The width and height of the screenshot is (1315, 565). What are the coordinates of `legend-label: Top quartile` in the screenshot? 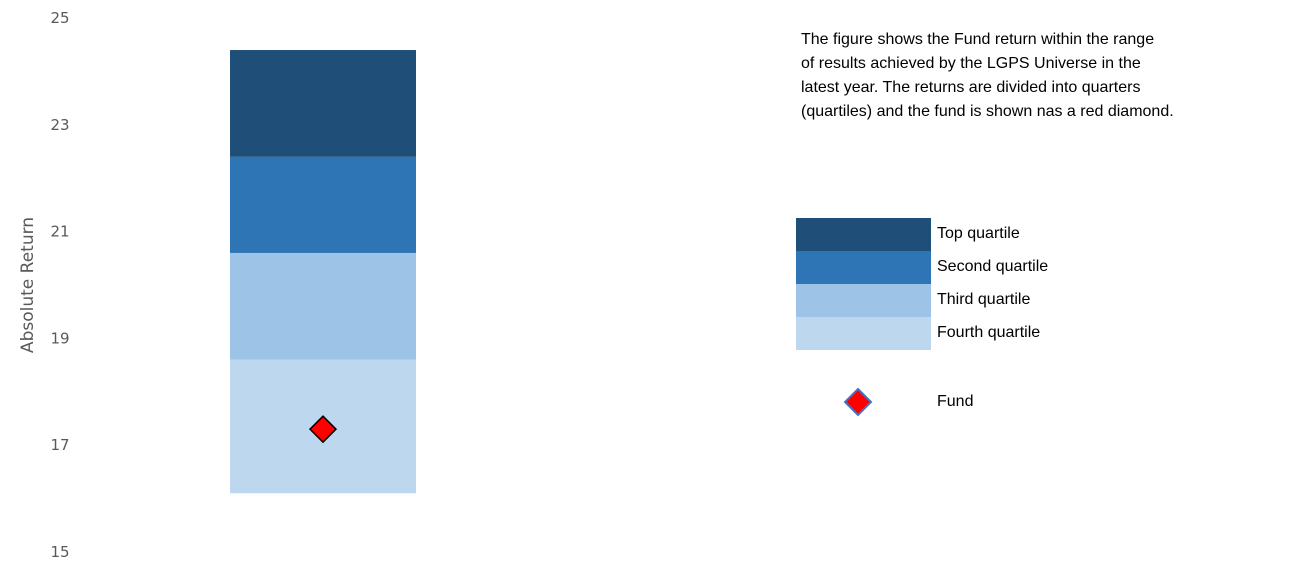 It's located at (978, 233).